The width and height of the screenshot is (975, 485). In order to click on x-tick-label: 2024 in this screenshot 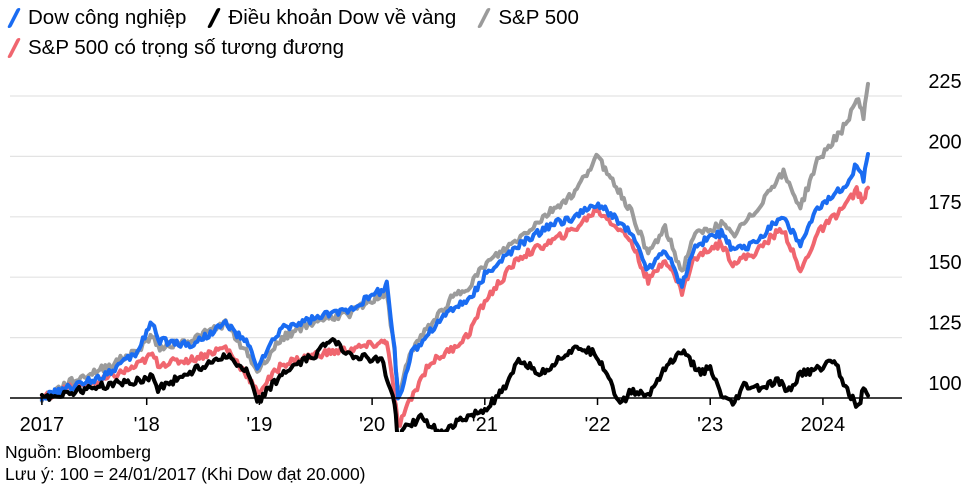, I will do `click(823, 425)`.